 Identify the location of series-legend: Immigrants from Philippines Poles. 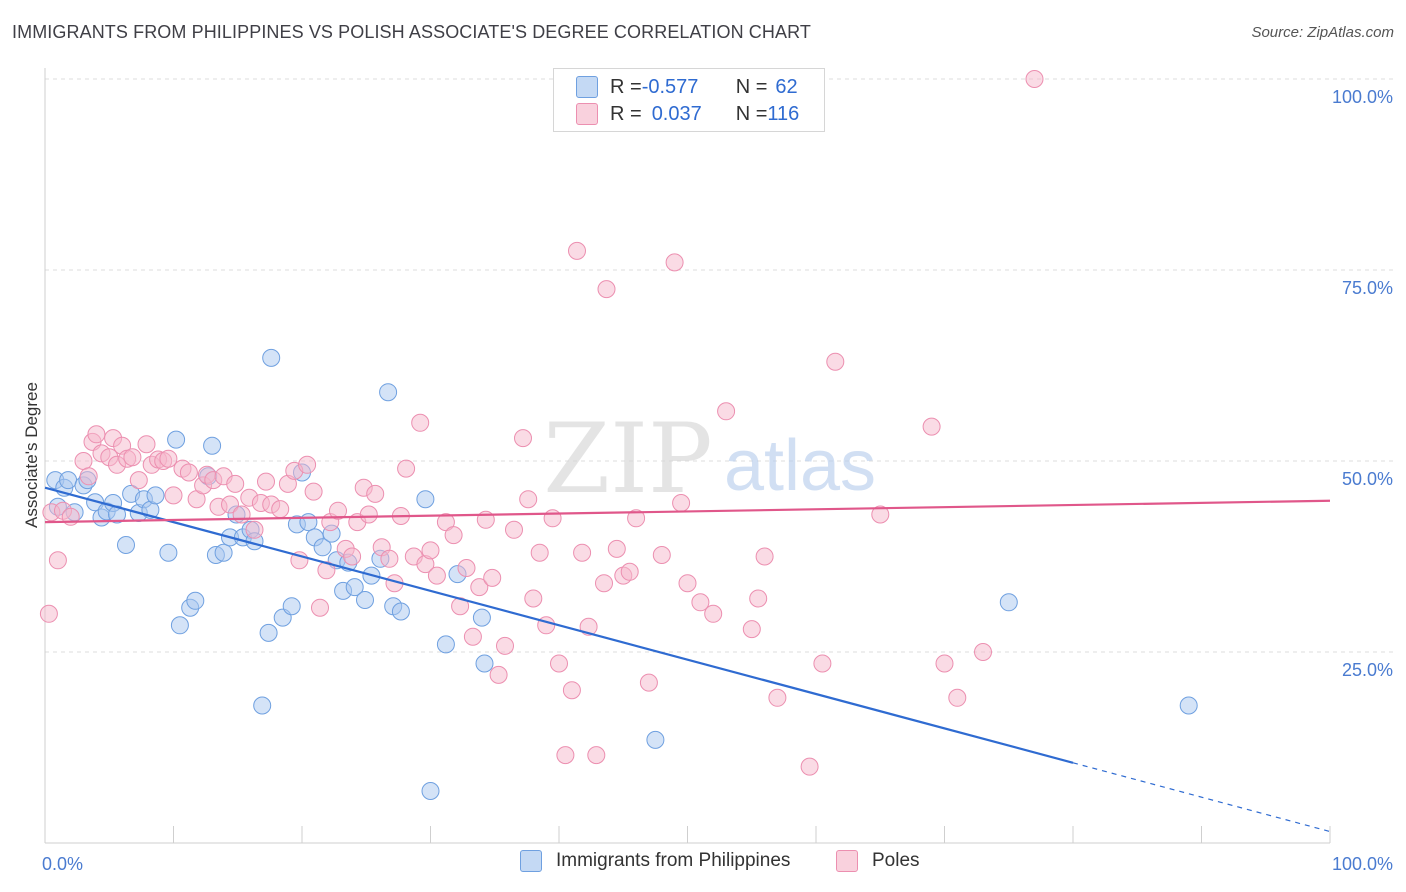
(703, 864).